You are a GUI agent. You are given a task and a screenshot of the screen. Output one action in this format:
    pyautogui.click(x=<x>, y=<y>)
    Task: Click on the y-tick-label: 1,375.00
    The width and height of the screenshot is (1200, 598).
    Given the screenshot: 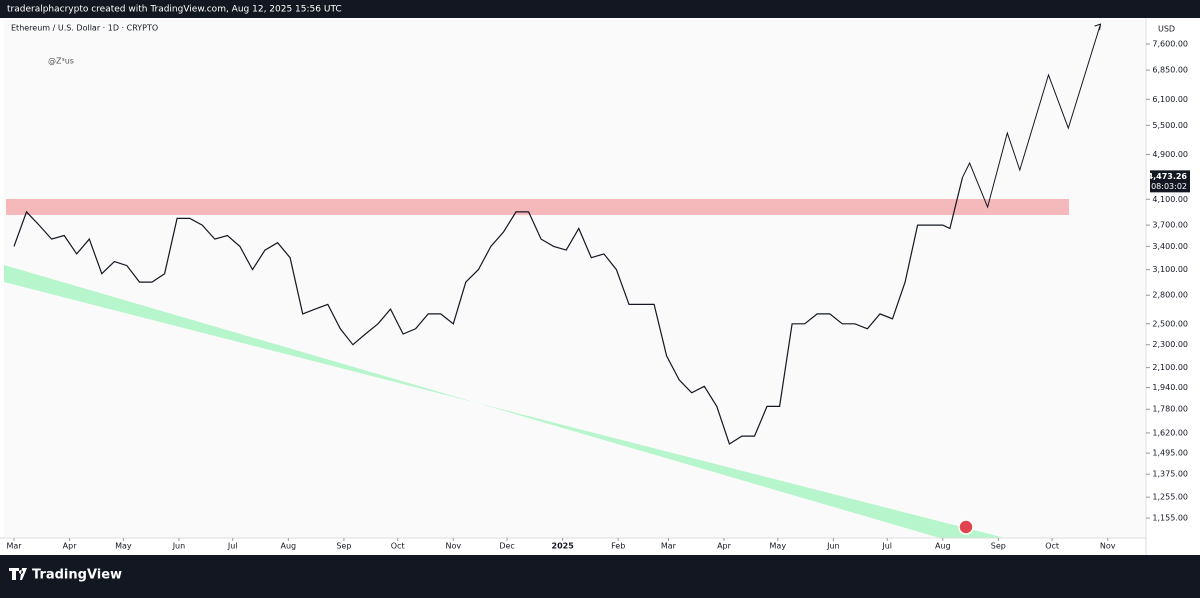 What is the action you would take?
    pyautogui.click(x=1170, y=474)
    